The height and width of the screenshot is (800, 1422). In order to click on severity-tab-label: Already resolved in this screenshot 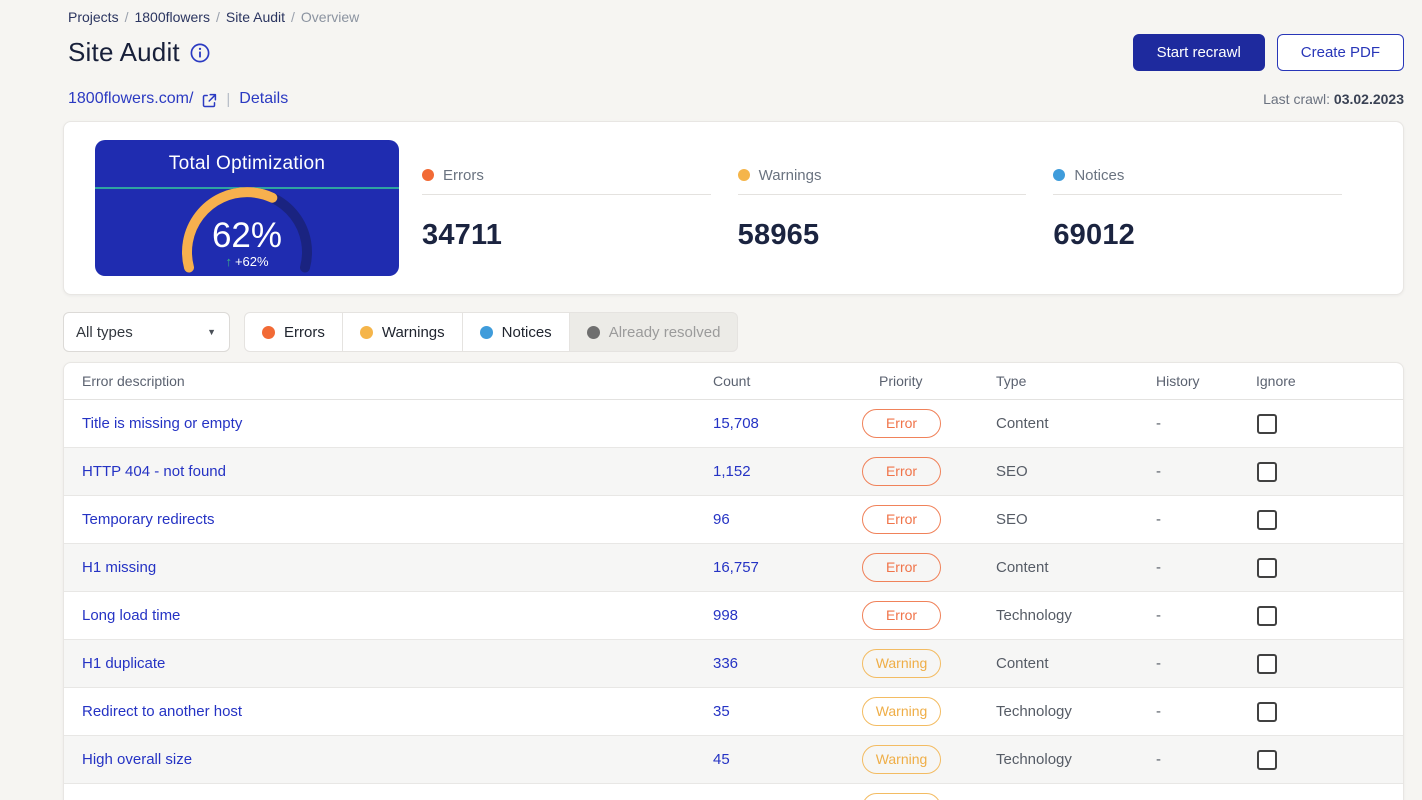, I will do `click(664, 332)`.